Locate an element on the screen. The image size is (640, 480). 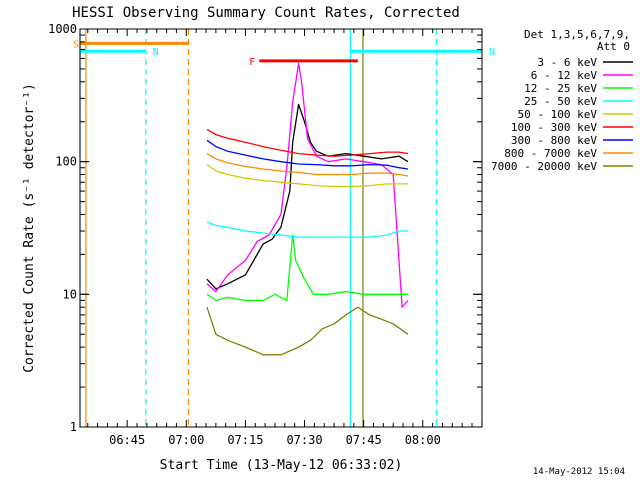
legend-header-line-1: Det 1,3,5,6,7,9, is located at coordinates (577, 34).